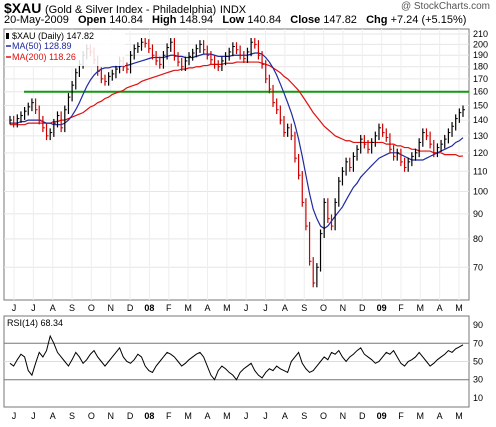 This screenshot has height=427, width=496. Describe the element at coordinates (382, 416) in the screenshot. I see `x-tick-label-bottom: 09` at that location.